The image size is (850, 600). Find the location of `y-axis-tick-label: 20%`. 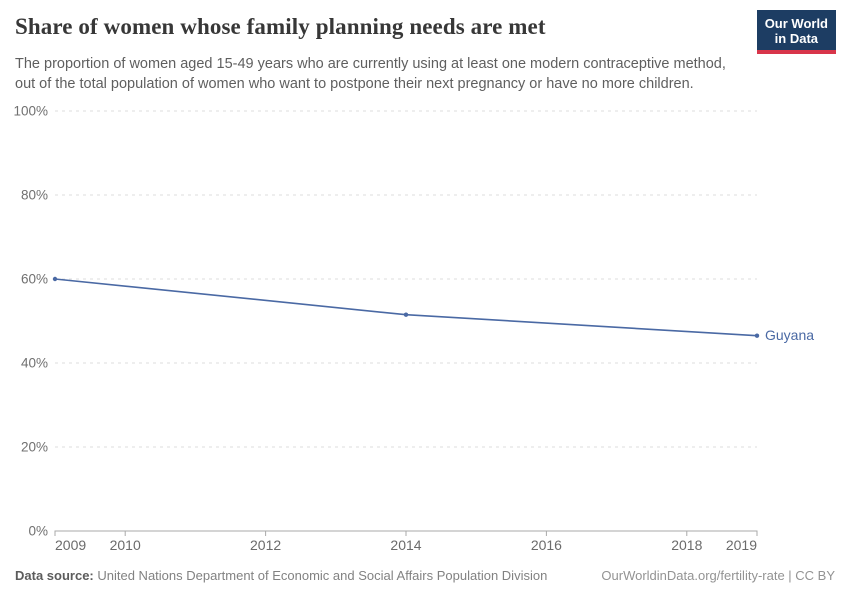

y-axis-tick-label: 20% is located at coordinates (34, 447).